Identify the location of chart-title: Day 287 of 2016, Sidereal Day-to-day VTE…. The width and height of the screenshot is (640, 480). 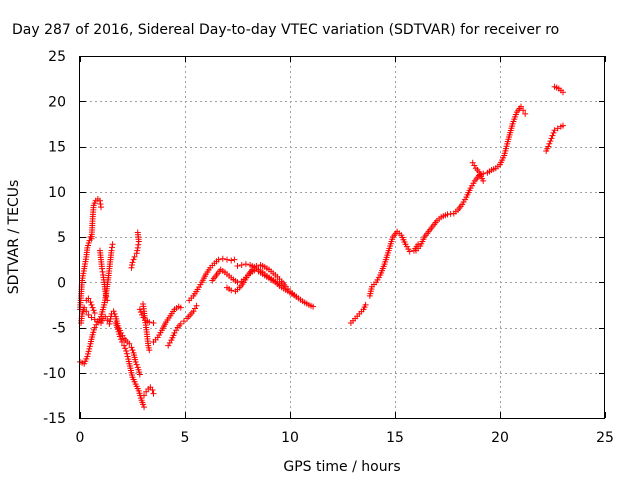
(285, 30).